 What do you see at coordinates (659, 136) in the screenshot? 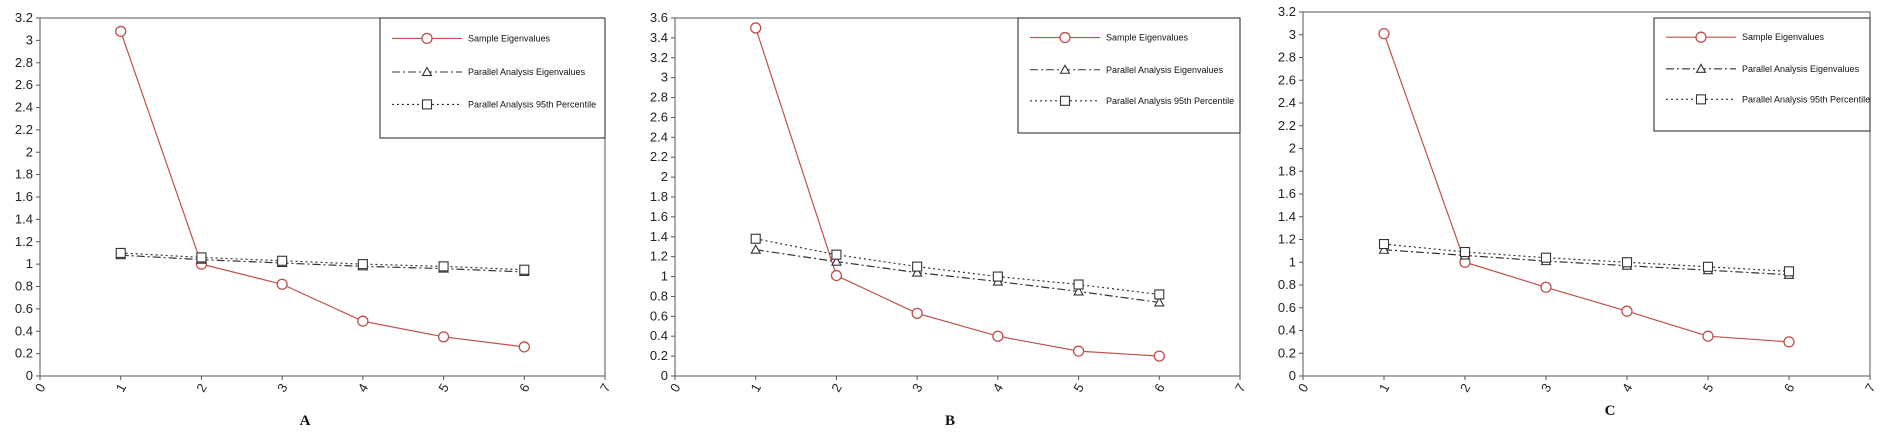
I see `y-tick-label: 2.4` at bounding box center [659, 136].